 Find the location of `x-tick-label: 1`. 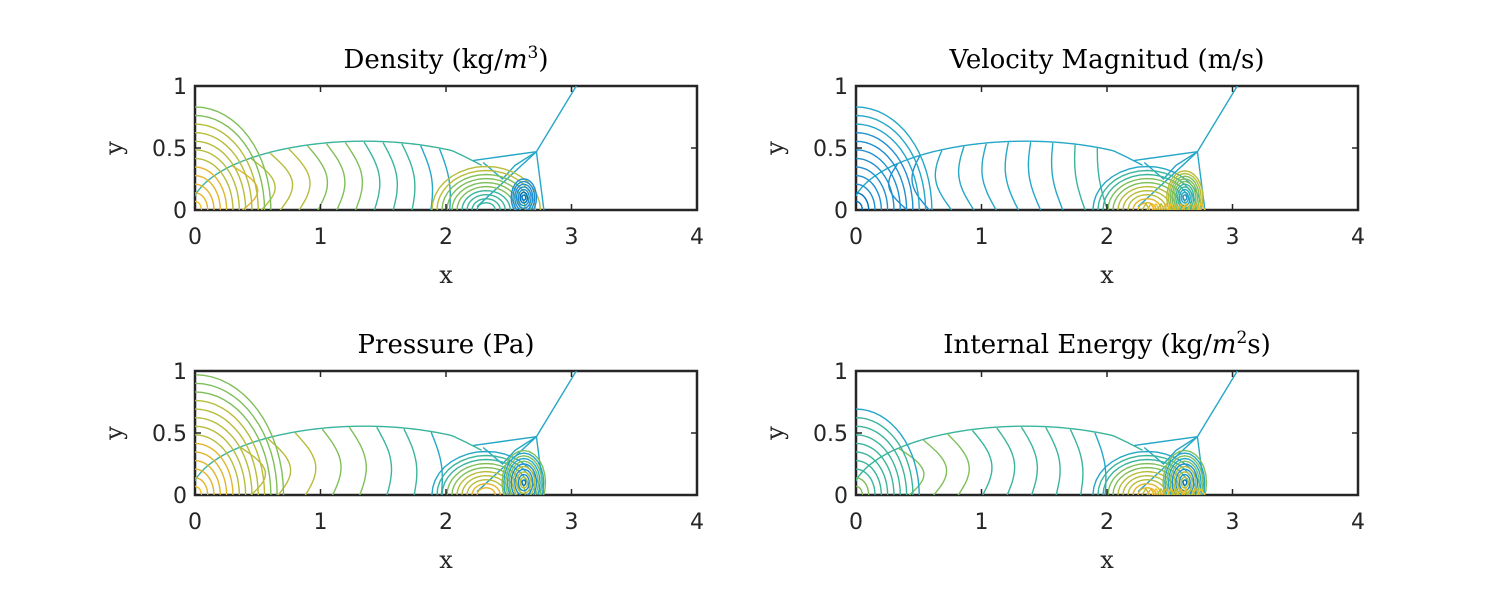

x-tick-label: 1 is located at coordinates (321, 522).